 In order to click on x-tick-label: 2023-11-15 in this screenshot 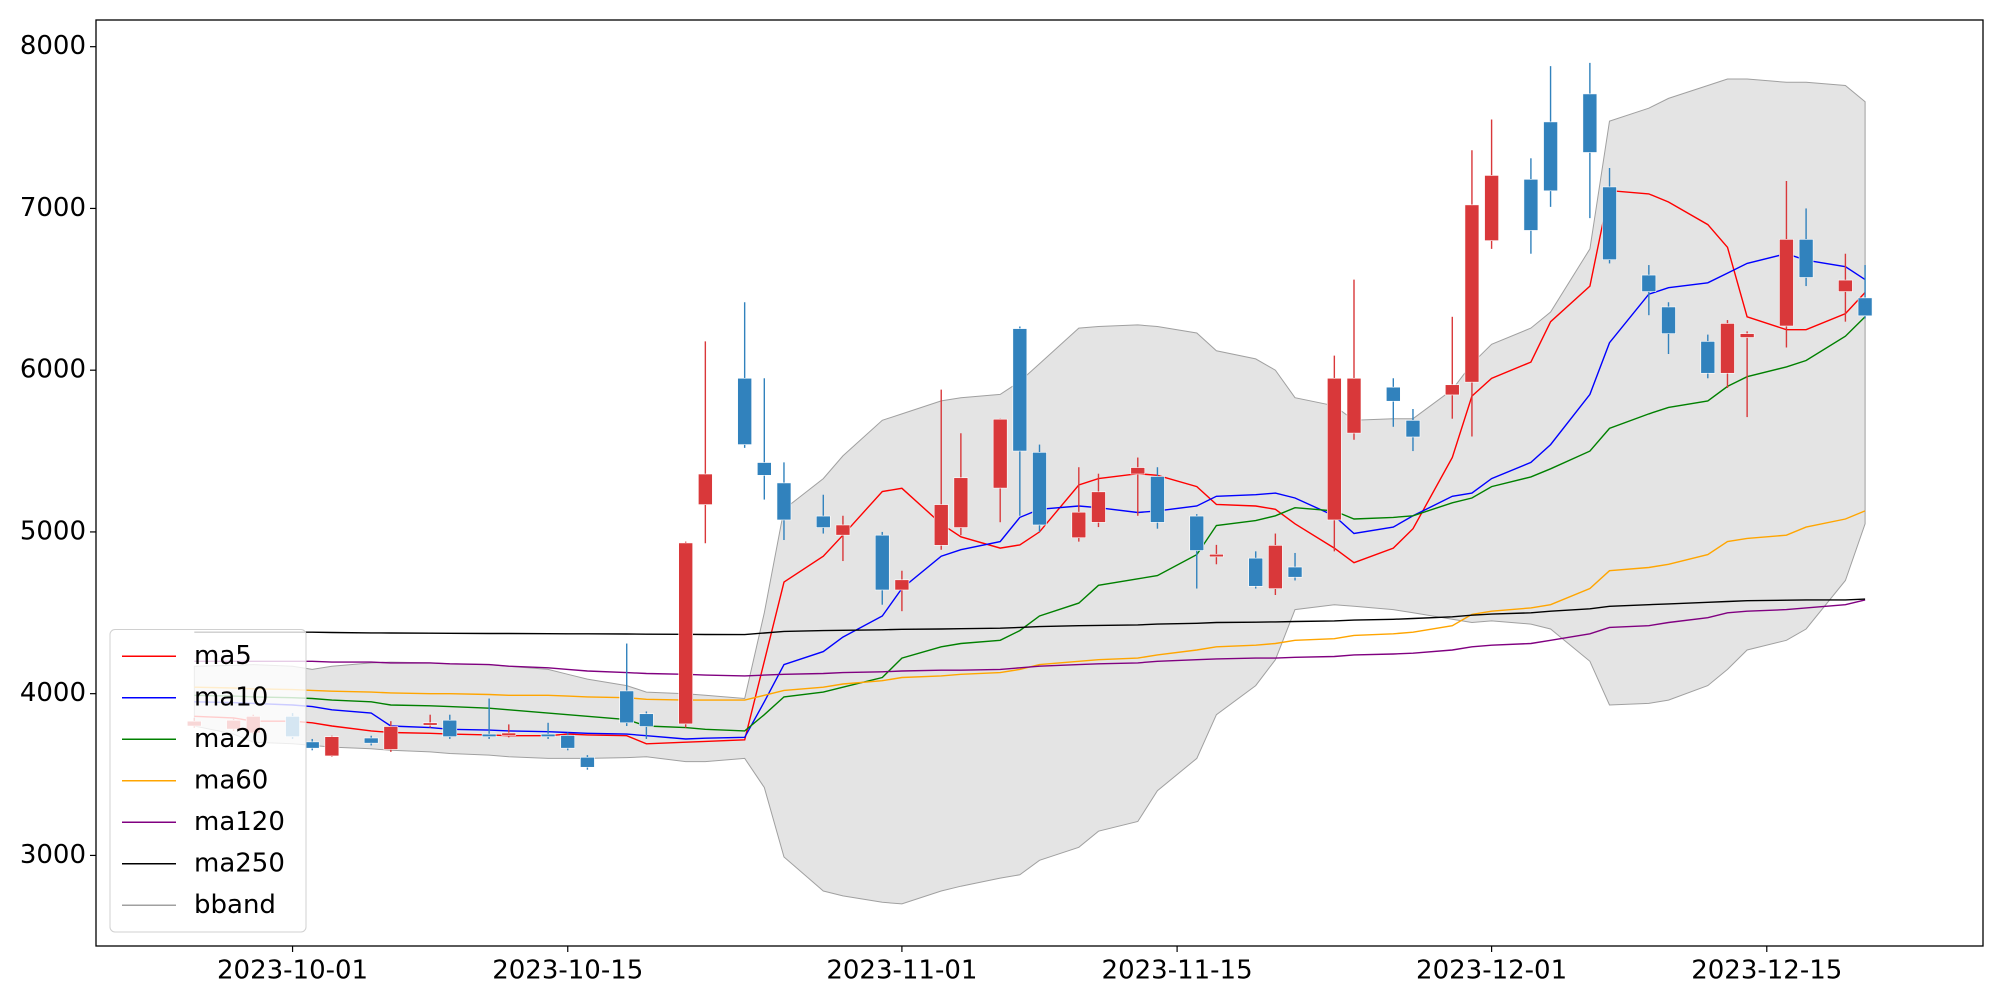, I will do `click(1177, 971)`.